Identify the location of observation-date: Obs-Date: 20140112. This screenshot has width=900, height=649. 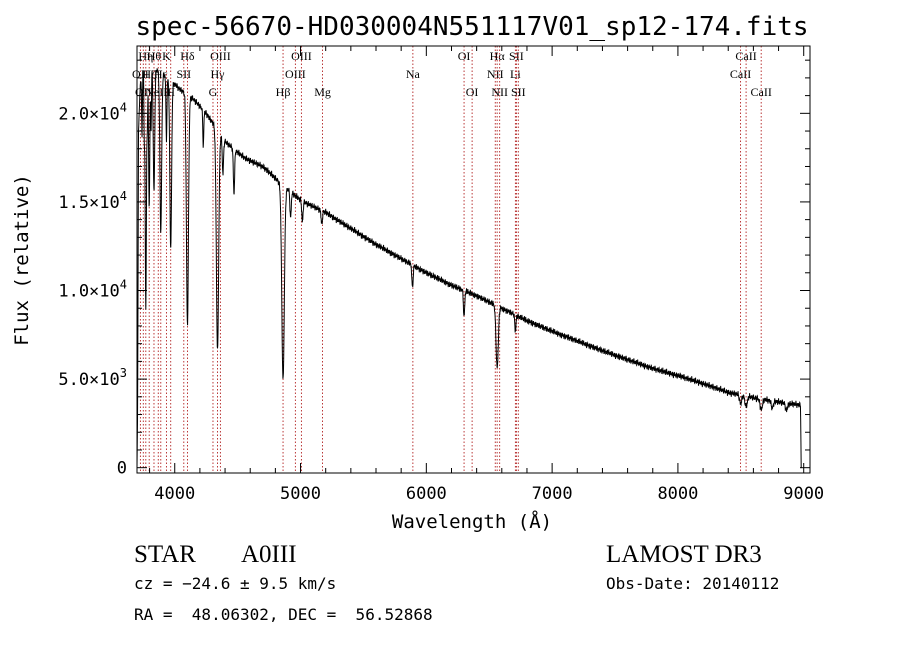
(692, 583).